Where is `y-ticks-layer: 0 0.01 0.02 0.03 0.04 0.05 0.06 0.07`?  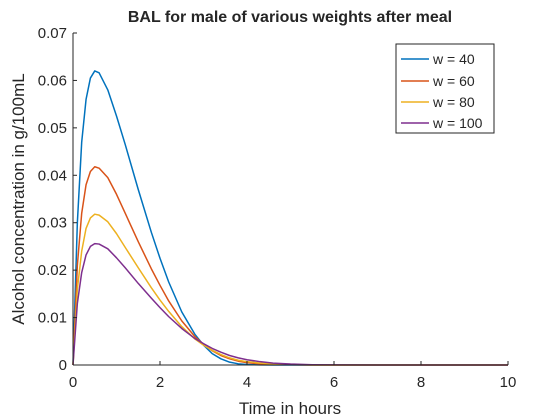
y-ticks-layer: 0 0.01 0.02 0.03 0.04 0.05 0.06 0.07 is located at coordinates (57, 199).